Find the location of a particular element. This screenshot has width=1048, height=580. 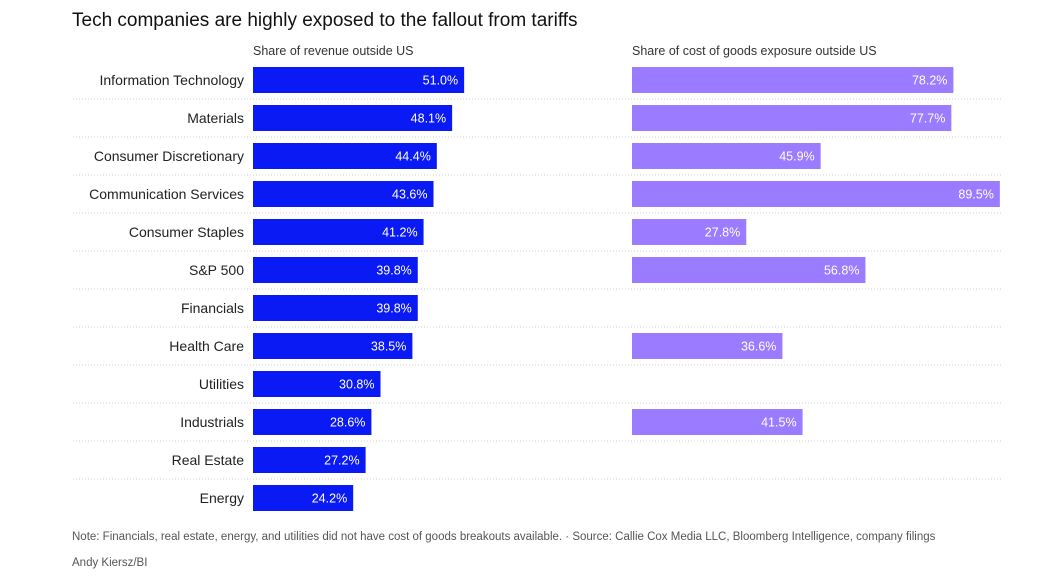

category-label: Communication Services is located at coordinates (166, 194).